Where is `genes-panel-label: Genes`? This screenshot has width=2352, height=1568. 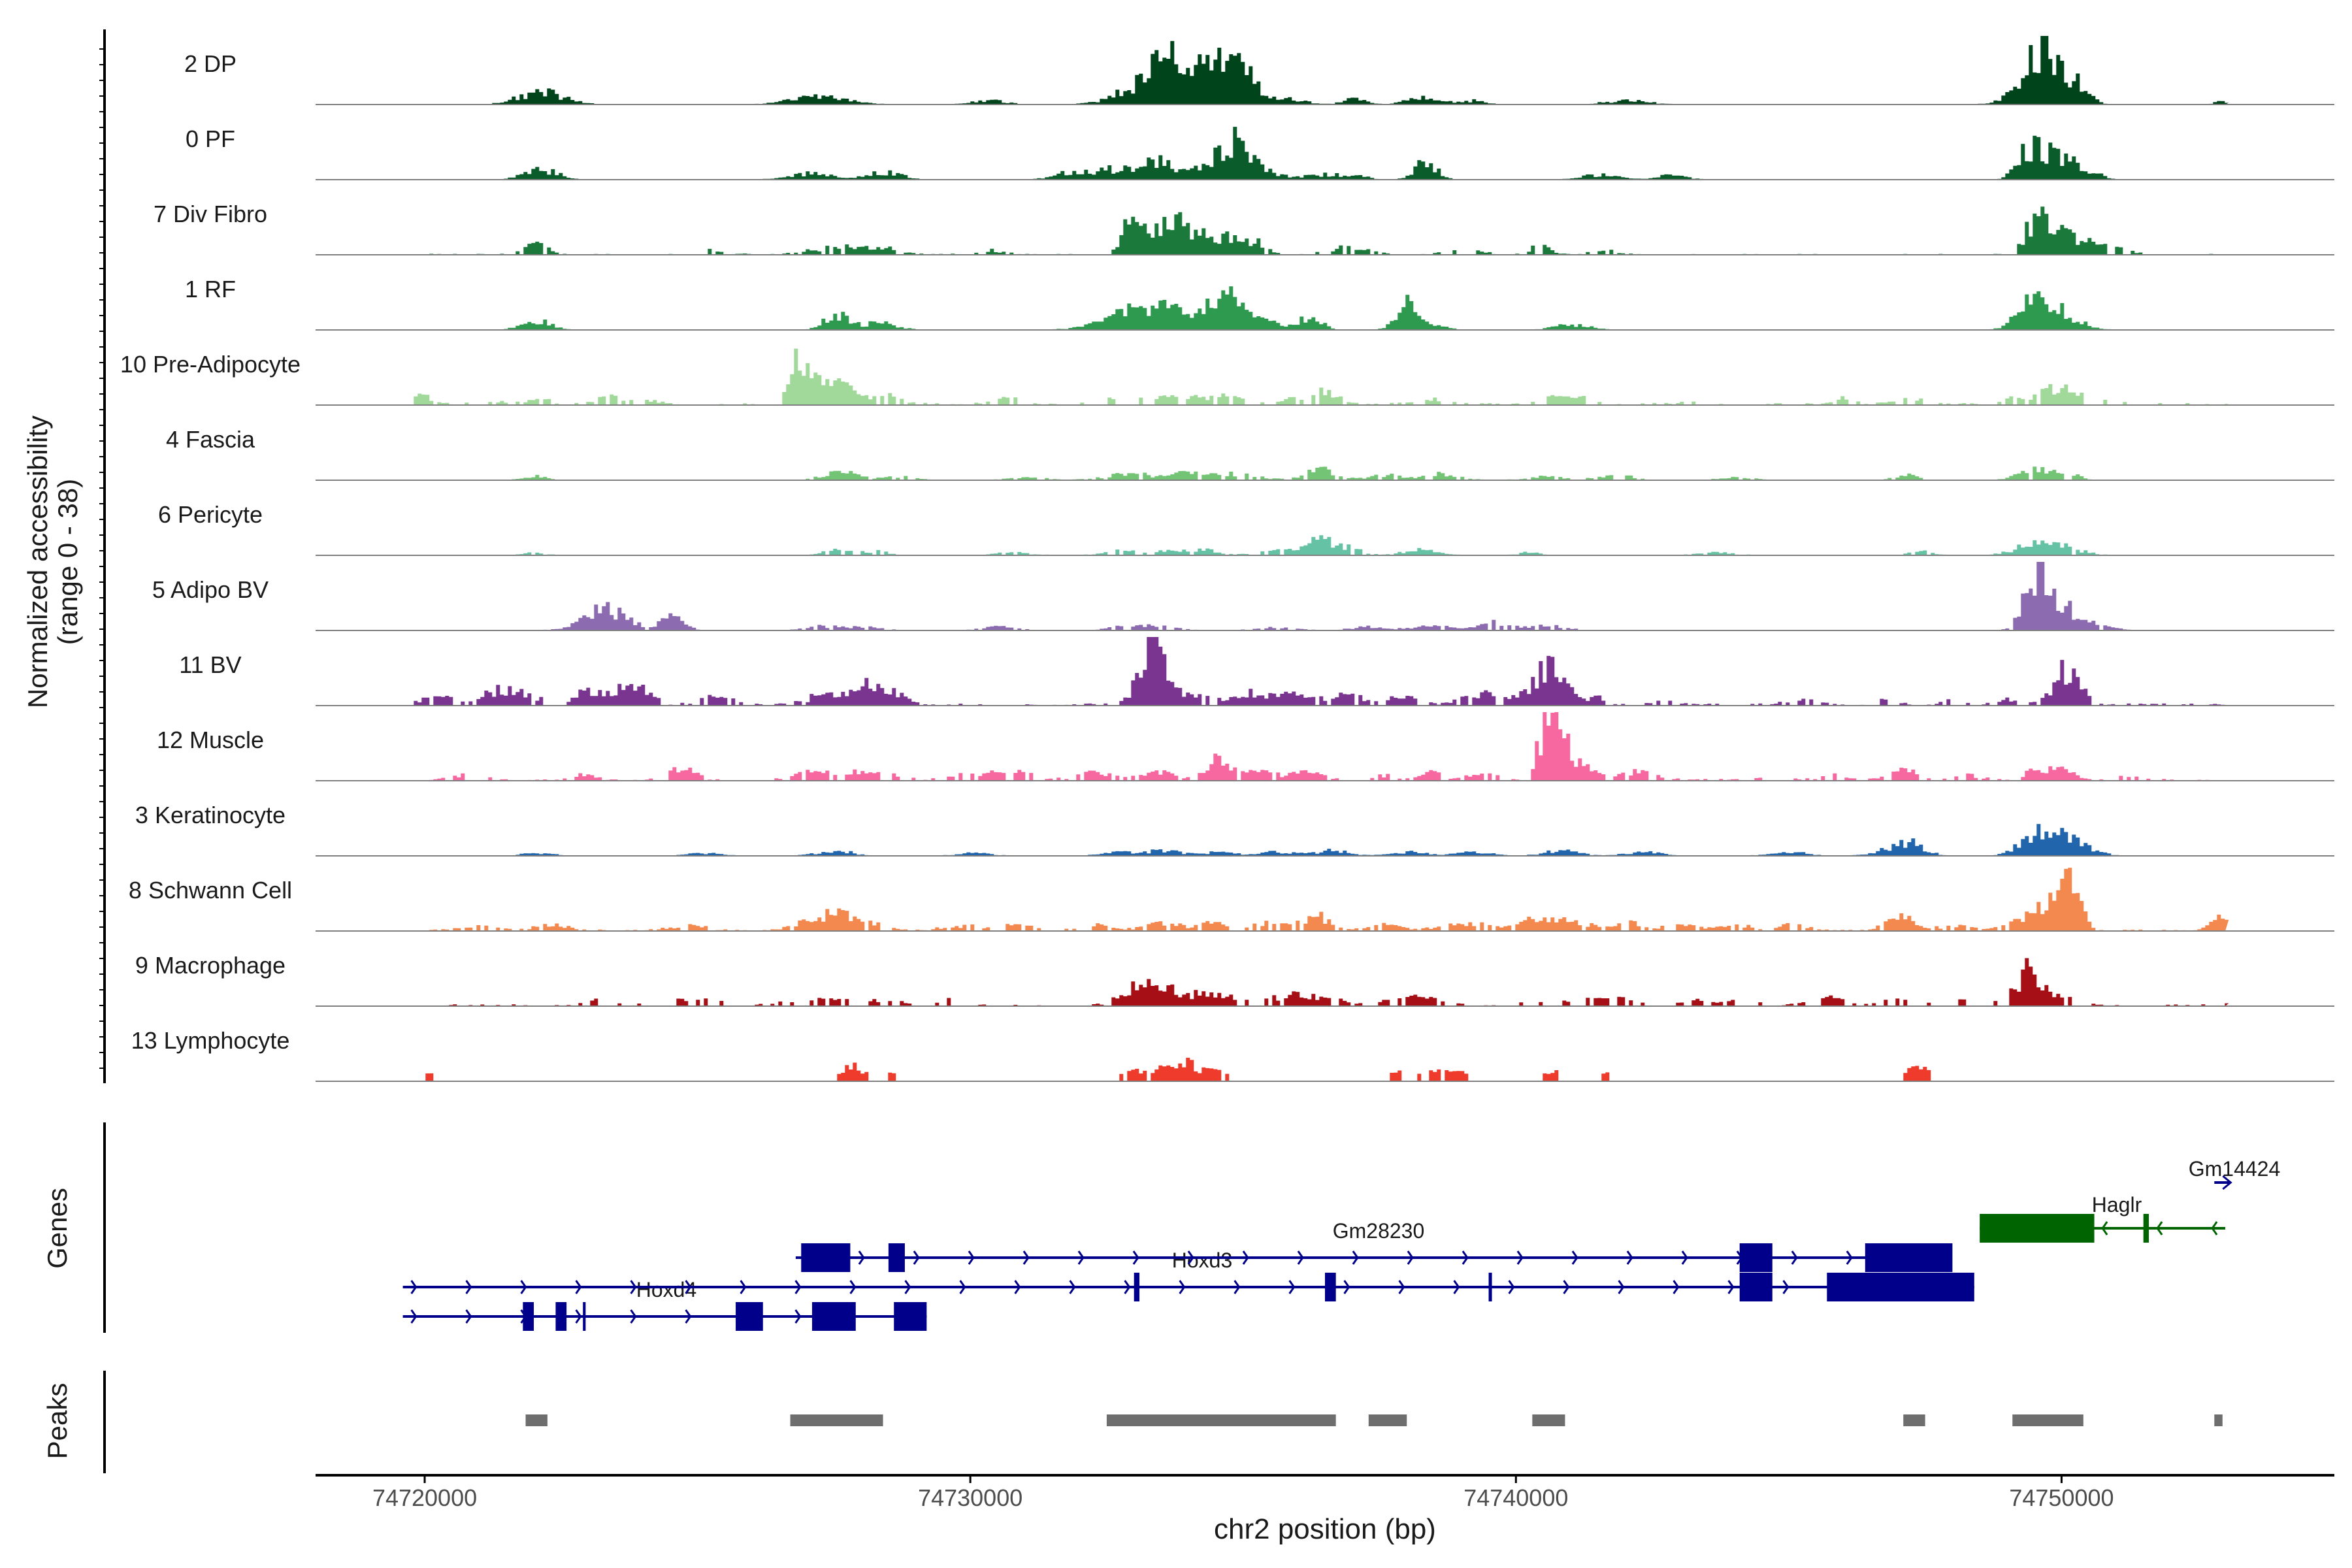
genes-panel-label: Genes is located at coordinates (57, 1228).